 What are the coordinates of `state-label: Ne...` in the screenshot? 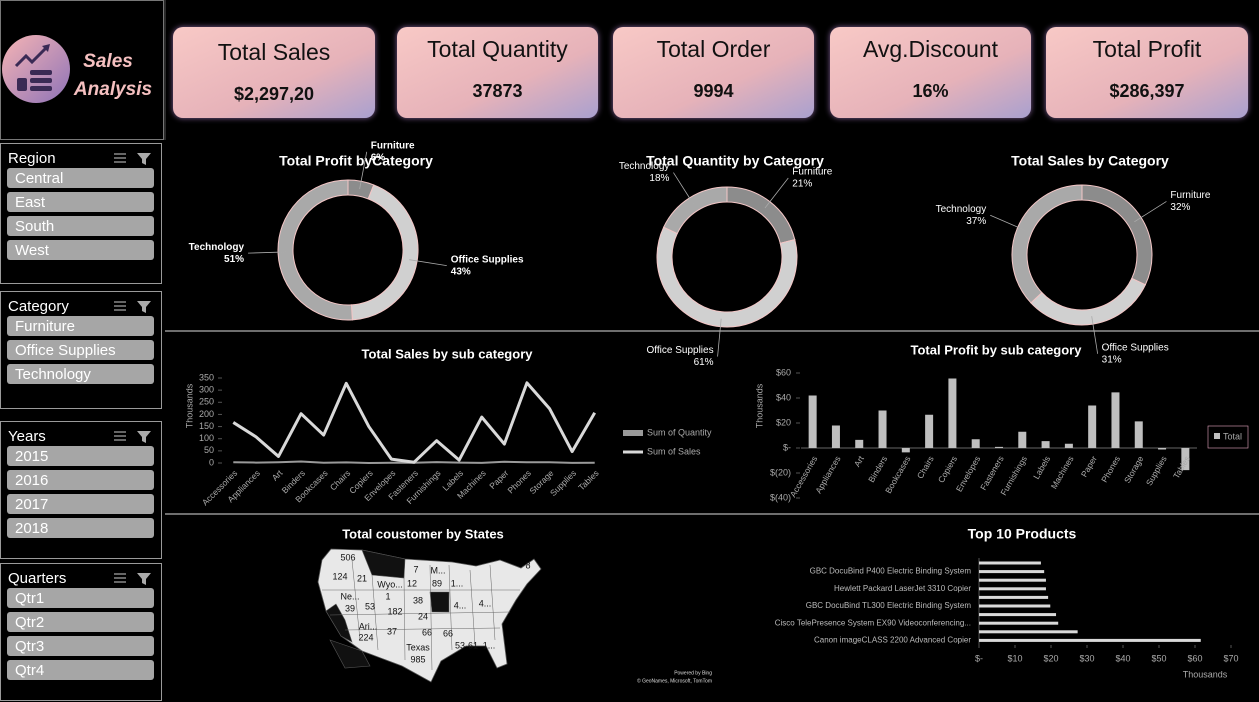 It's located at (349, 596).